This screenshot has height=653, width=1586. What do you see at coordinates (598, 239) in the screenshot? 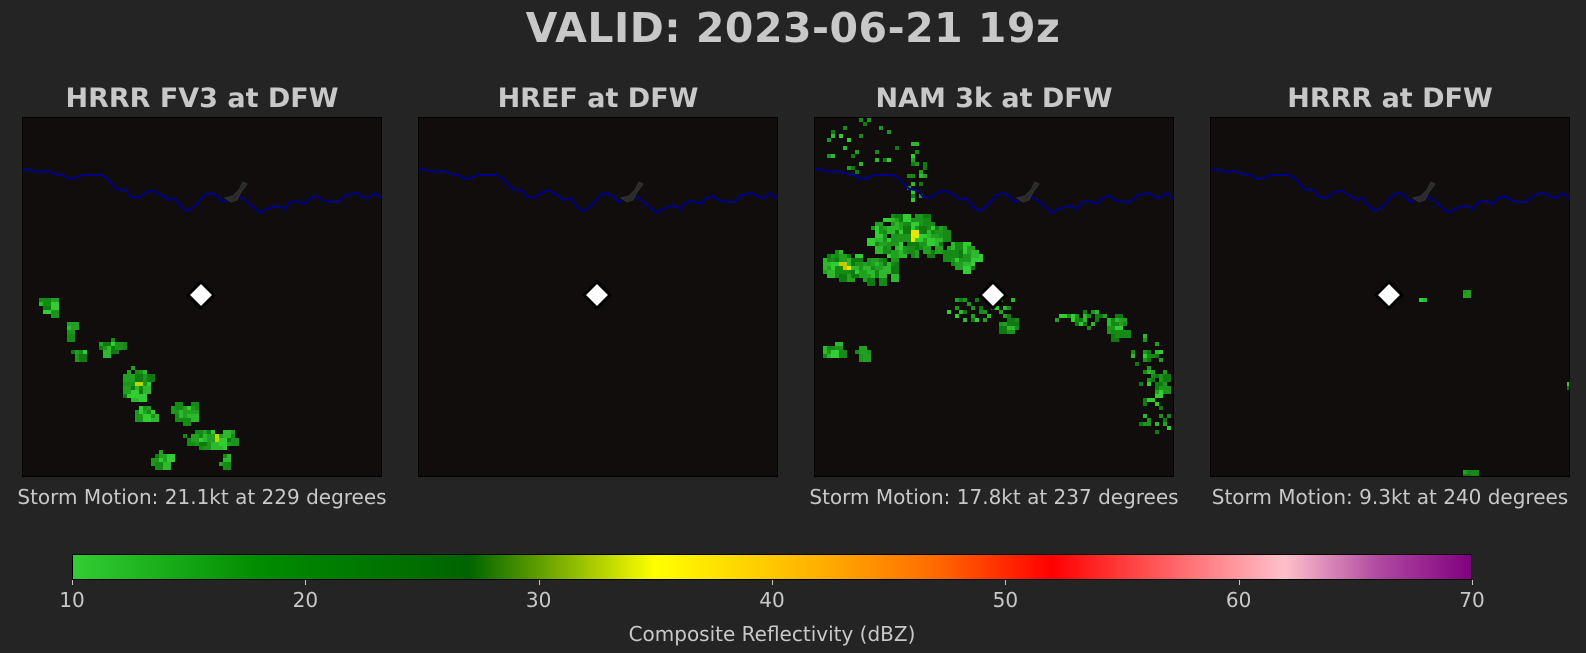
I see `reflectivity-map` at bounding box center [598, 239].